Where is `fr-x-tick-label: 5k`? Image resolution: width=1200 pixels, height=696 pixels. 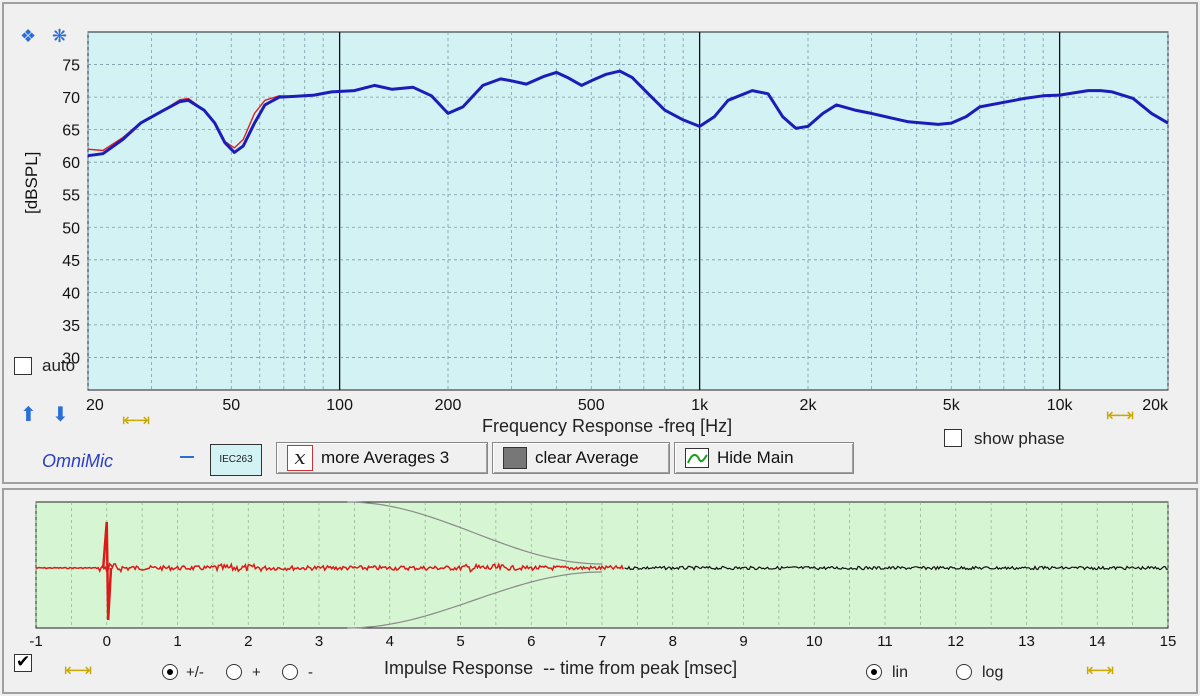
fr-x-tick-label: 5k is located at coordinates (952, 405).